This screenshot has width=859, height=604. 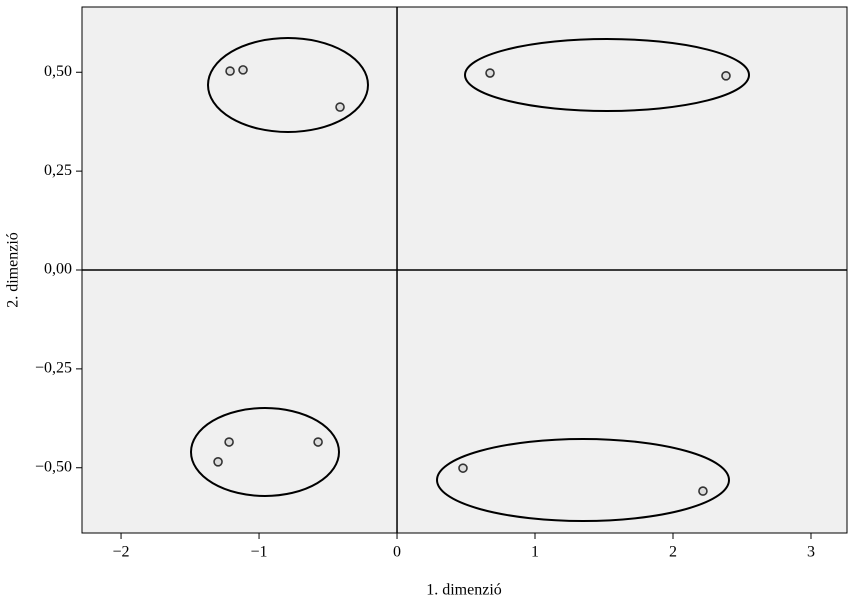 What do you see at coordinates (535, 552) in the screenshot?
I see `x-tick-label: 1` at bounding box center [535, 552].